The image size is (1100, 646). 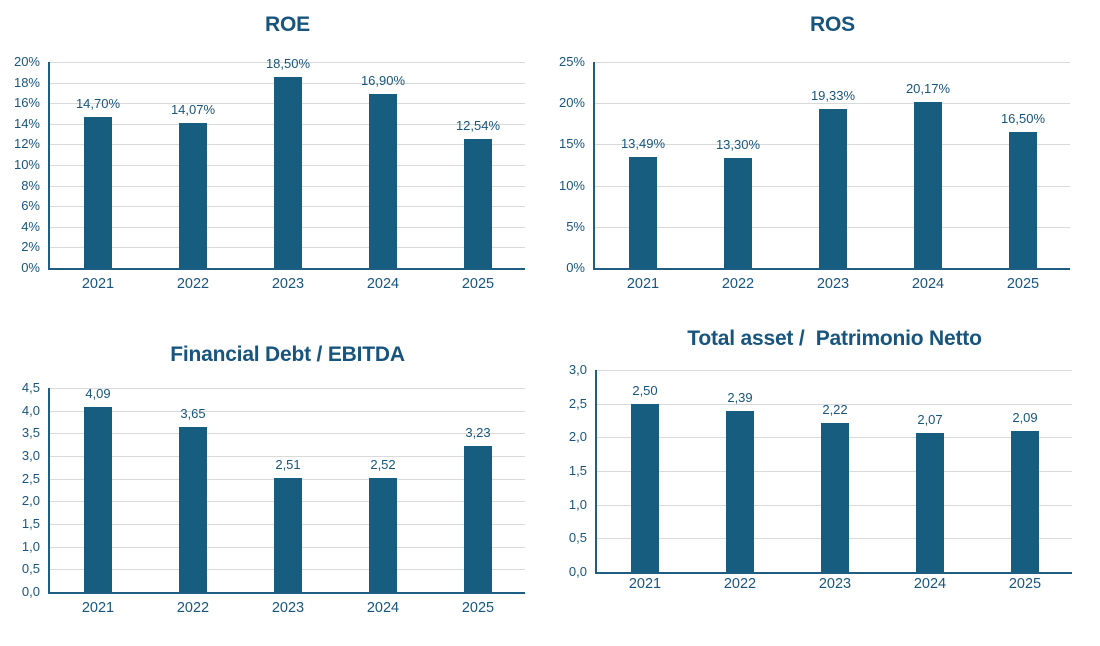 What do you see at coordinates (30, 205) in the screenshot?
I see `y-tick-label: 6%` at bounding box center [30, 205].